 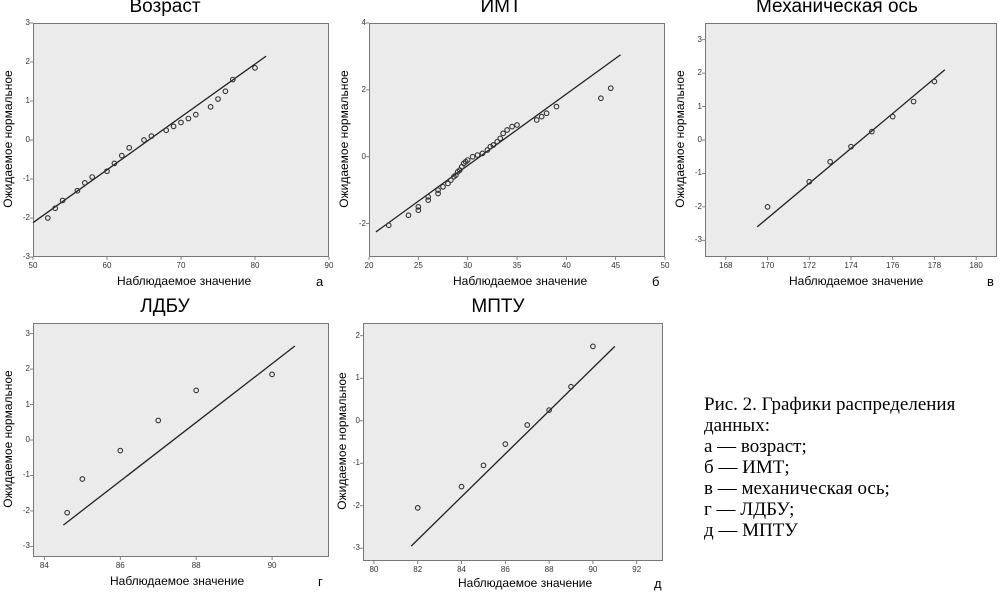 What do you see at coordinates (27, 22) in the screenshot?
I see `y-tick-label: 3` at bounding box center [27, 22].